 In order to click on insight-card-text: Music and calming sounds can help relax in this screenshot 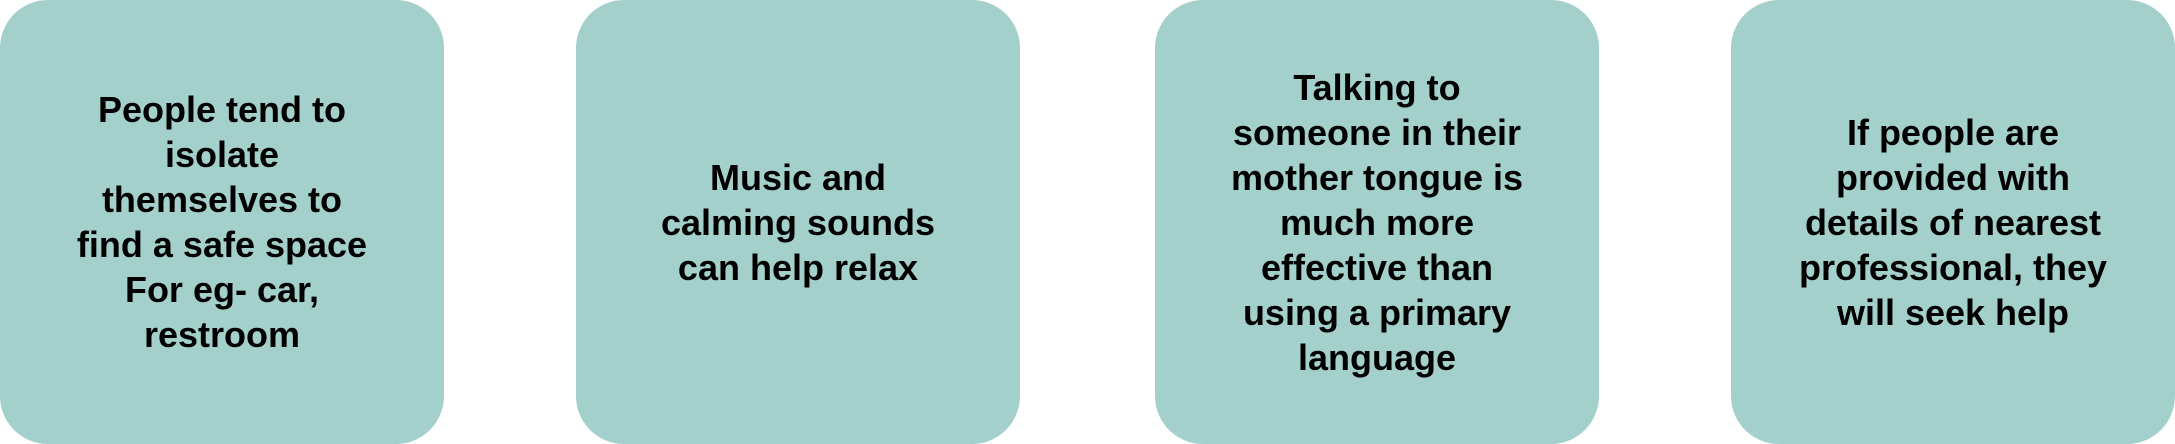, I will do `click(798, 222)`.